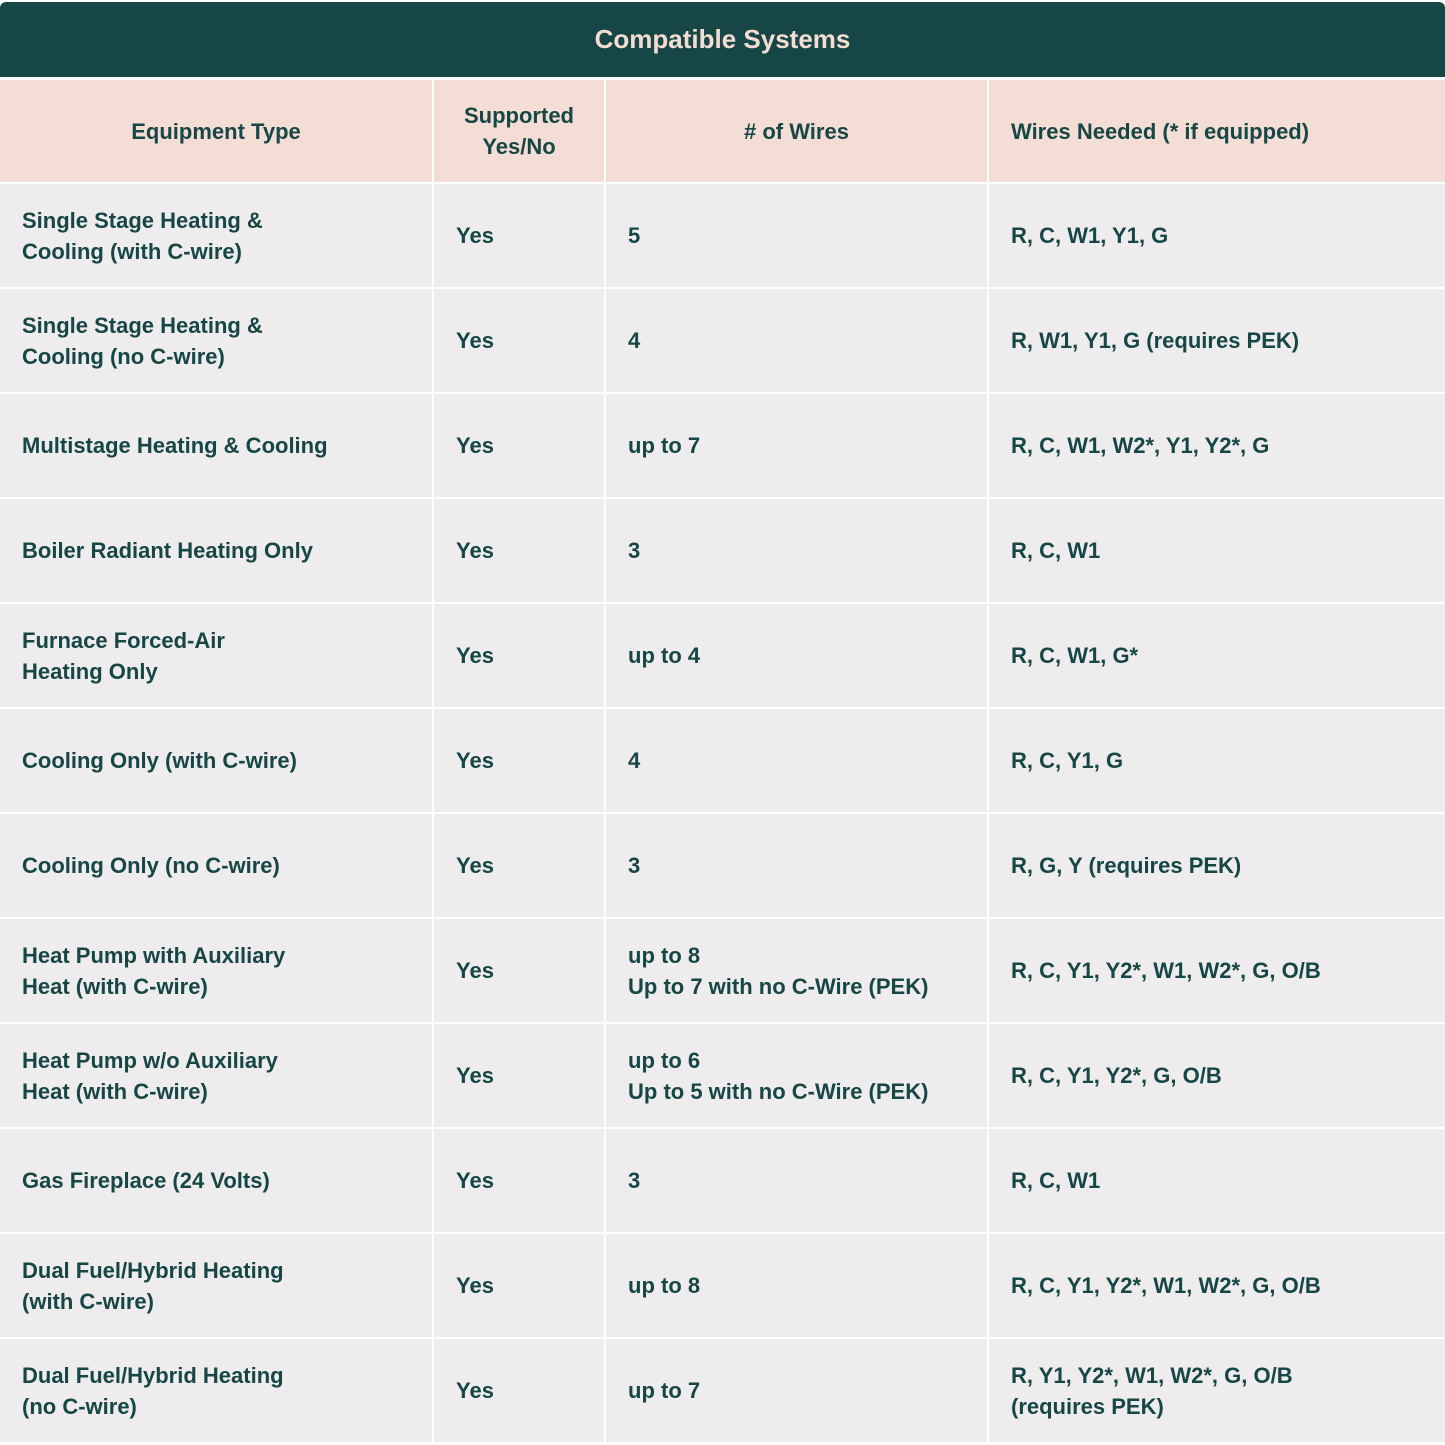 Image resolution: width=1445 pixels, height=1445 pixels. Describe the element at coordinates (216, 865) in the screenshot. I see `equipment-type-cell: Cooling Only (no C-wire)` at that location.